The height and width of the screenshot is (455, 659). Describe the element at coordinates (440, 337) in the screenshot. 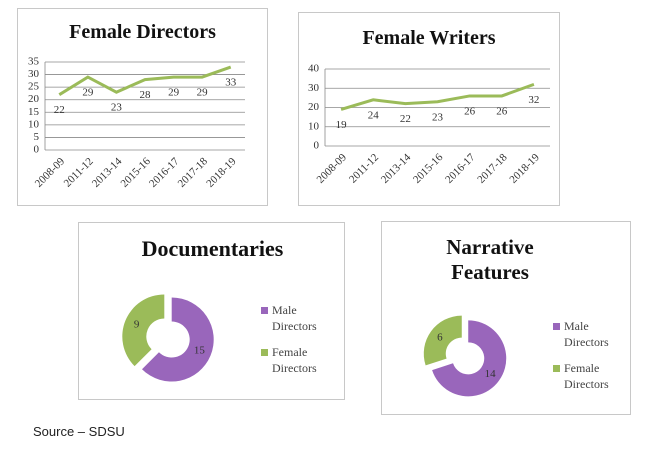

I see `data-label: 6` at that location.